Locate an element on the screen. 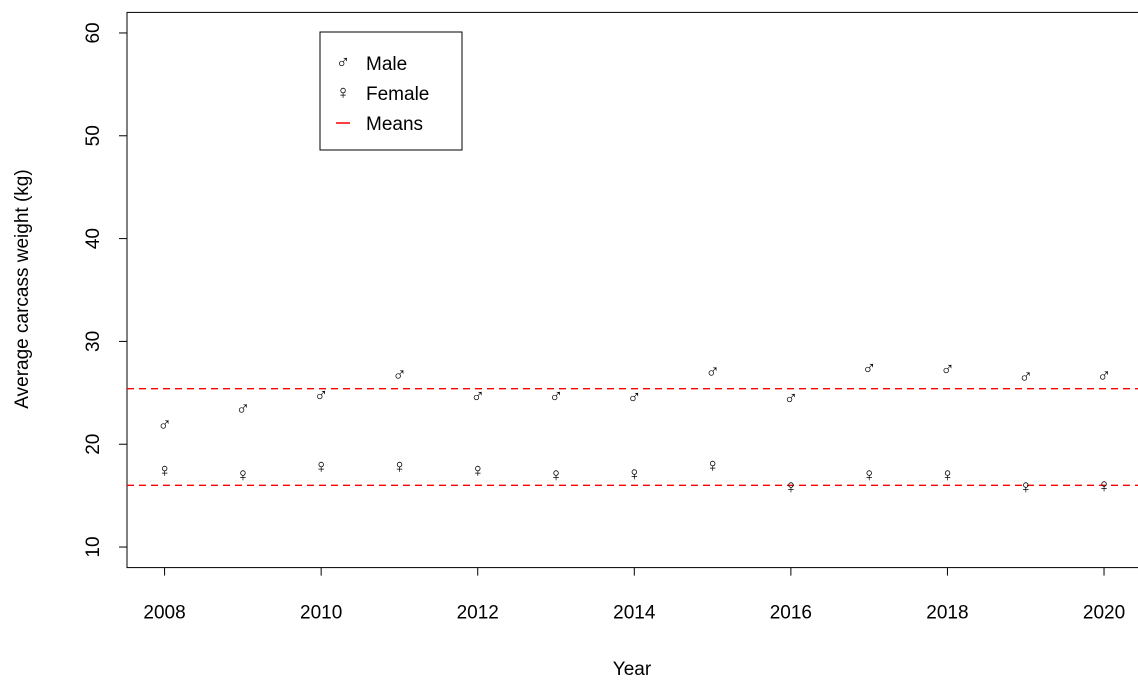  x-axis-label: Year is located at coordinates (632, 669).